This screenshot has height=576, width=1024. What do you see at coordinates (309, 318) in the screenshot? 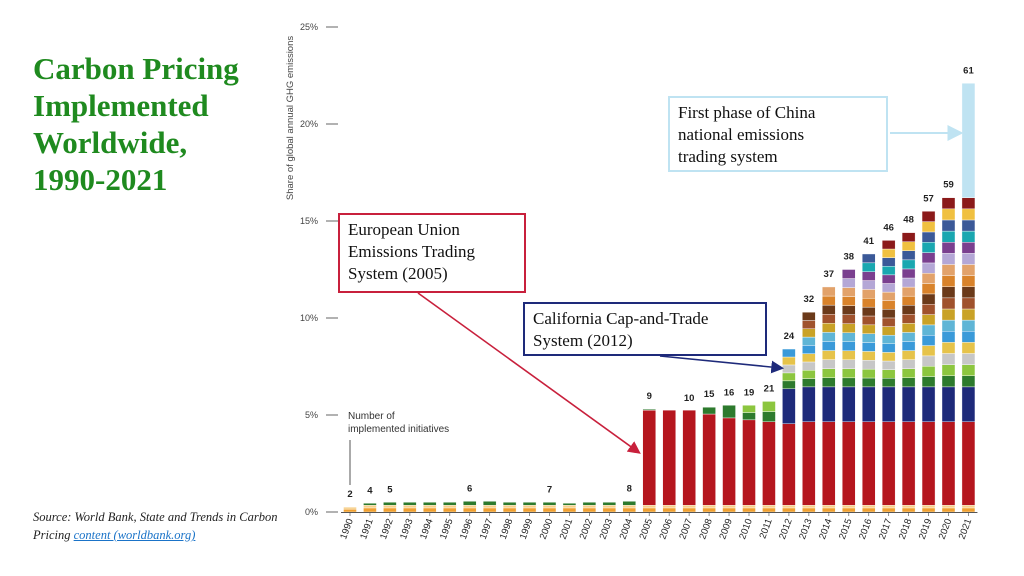
I see `y-tick-label: 10%` at bounding box center [309, 318].